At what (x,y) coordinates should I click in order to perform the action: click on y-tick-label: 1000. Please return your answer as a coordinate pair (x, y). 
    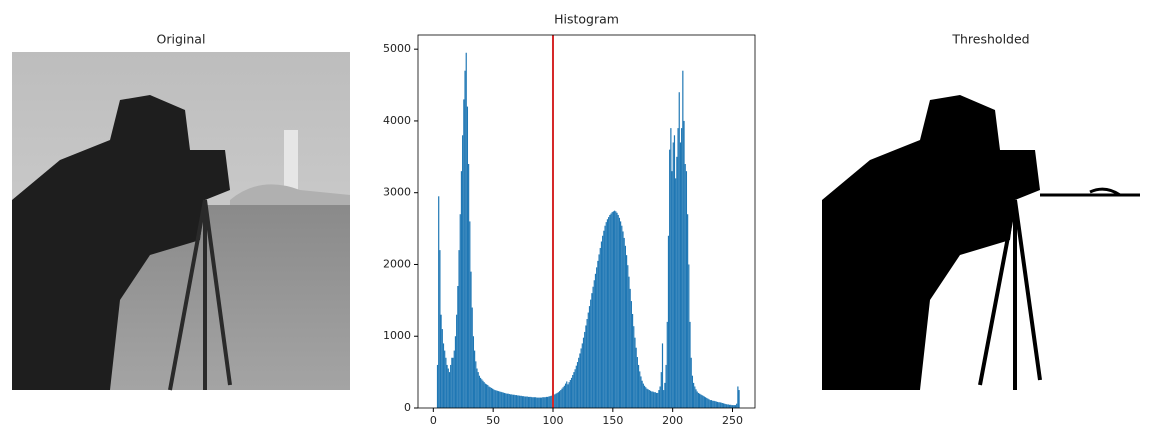
    Looking at the image, I should click on (397, 335).